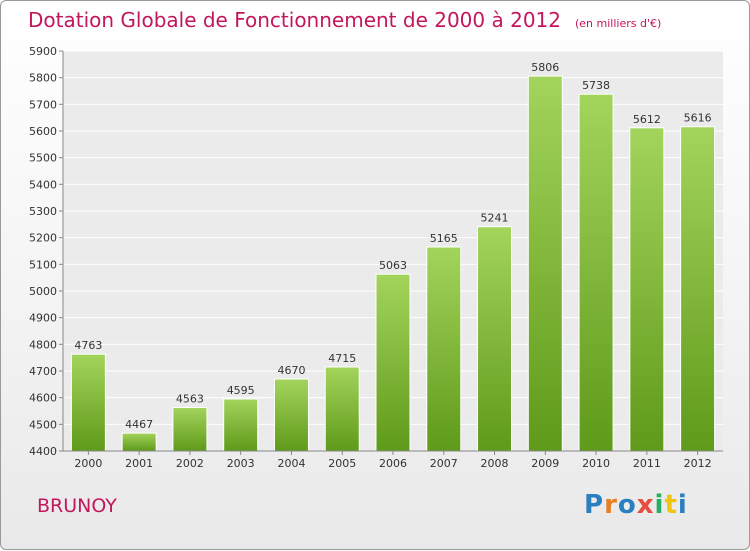  I want to click on y-tick-label: 5400, so click(43, 184).